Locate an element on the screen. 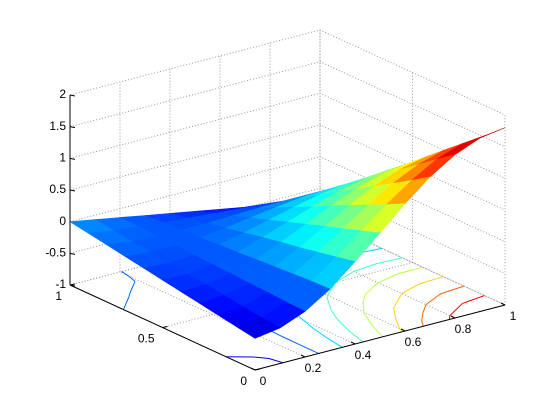 The image size is (554, 415). z-tick-label: 2 is located at coordinates (62, 94).